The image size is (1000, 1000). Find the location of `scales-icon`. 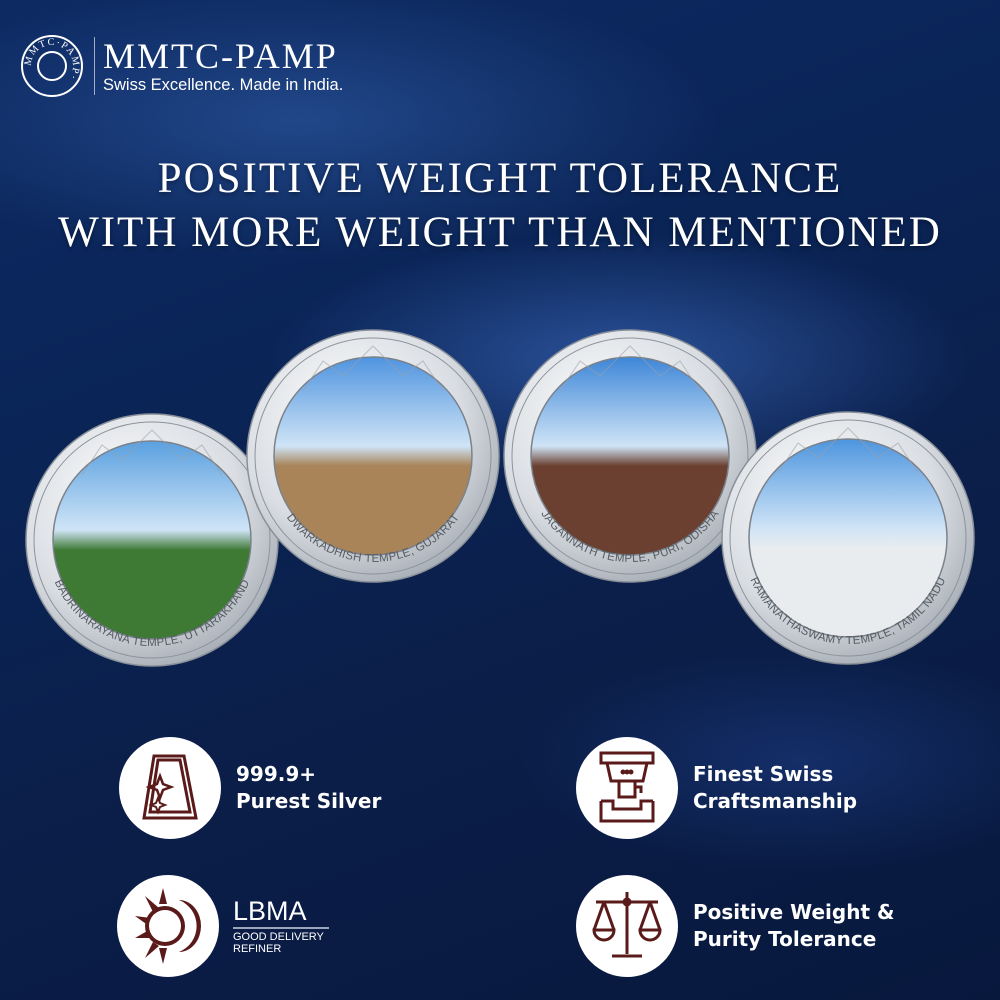

scales-icon is located at coordinates (627, 926).